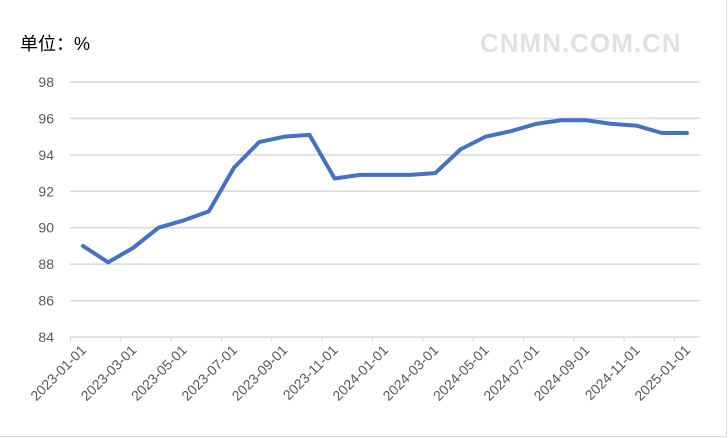 The height and width of the screenshot is (438, 728). I want to click on y-tick-label: 96, so click(46, 118).